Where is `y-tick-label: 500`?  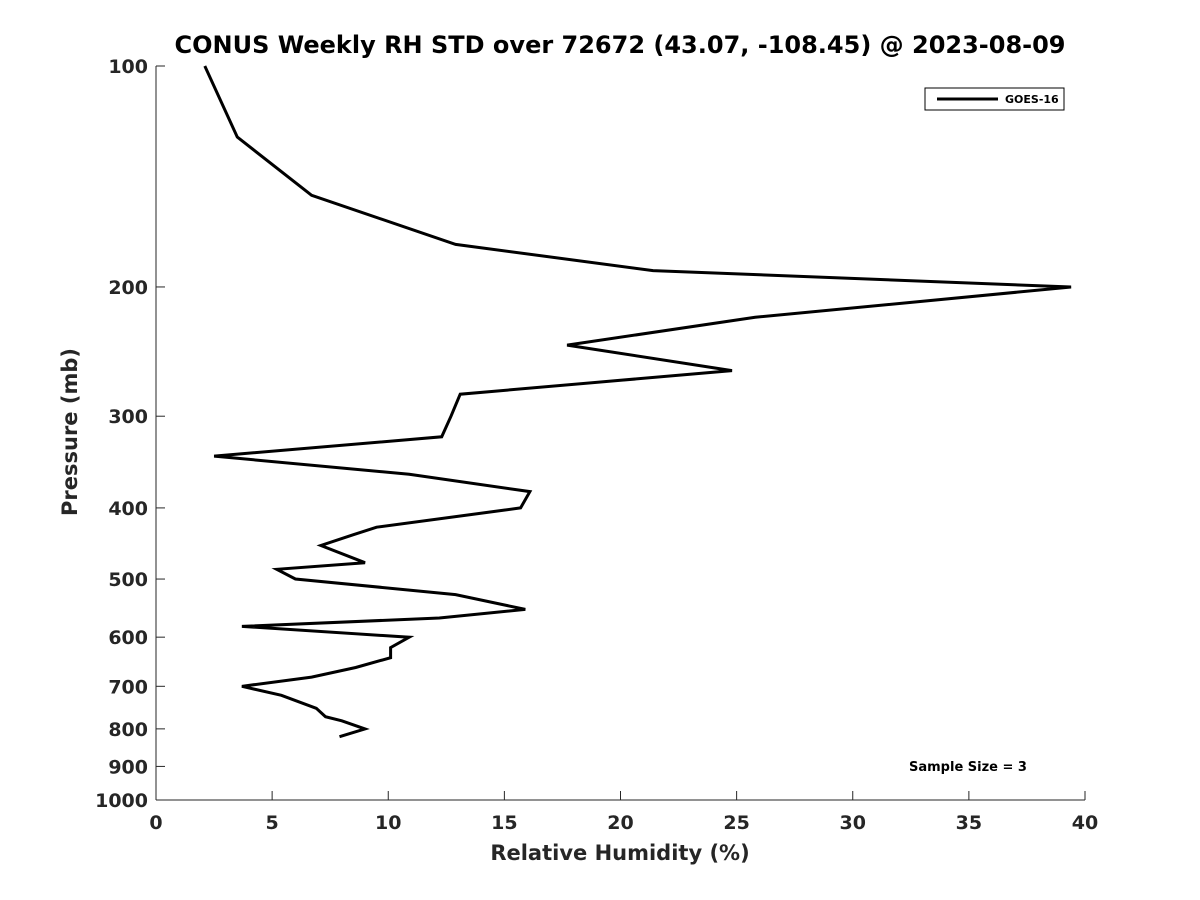 y-tick-label: 500 is located at coordinates (128, 580).